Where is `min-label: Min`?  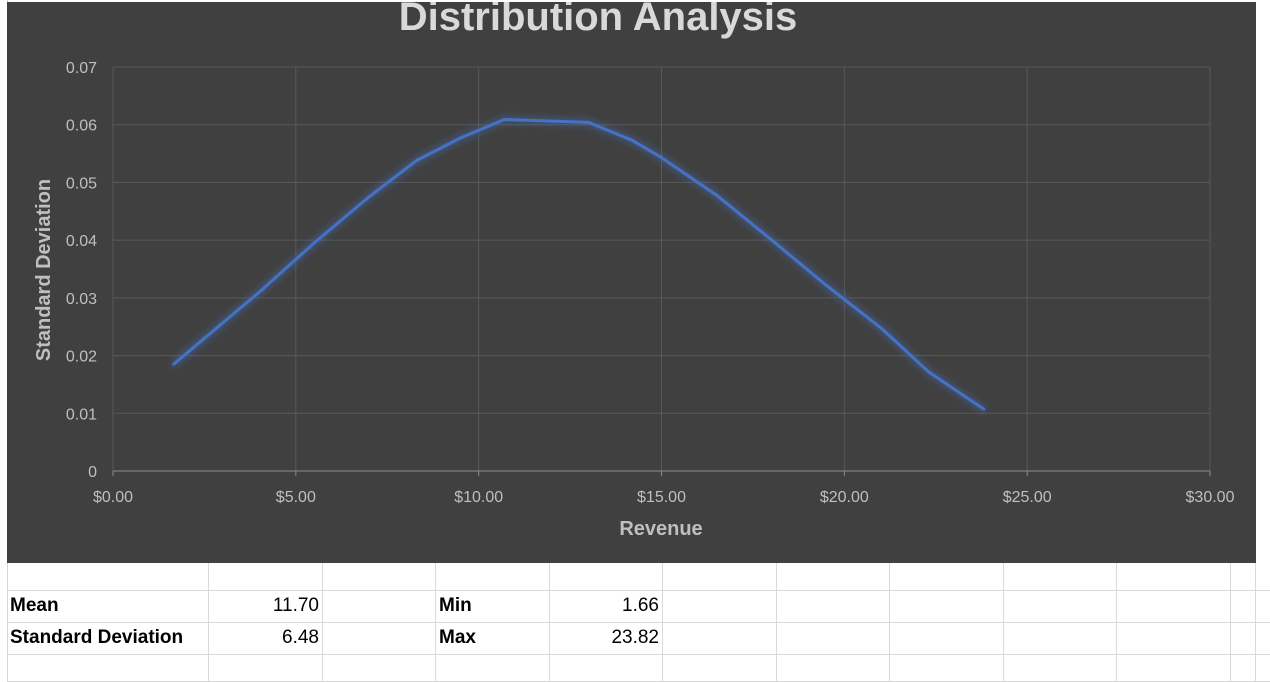
min-label: Min is located at coordinates (493, 606).